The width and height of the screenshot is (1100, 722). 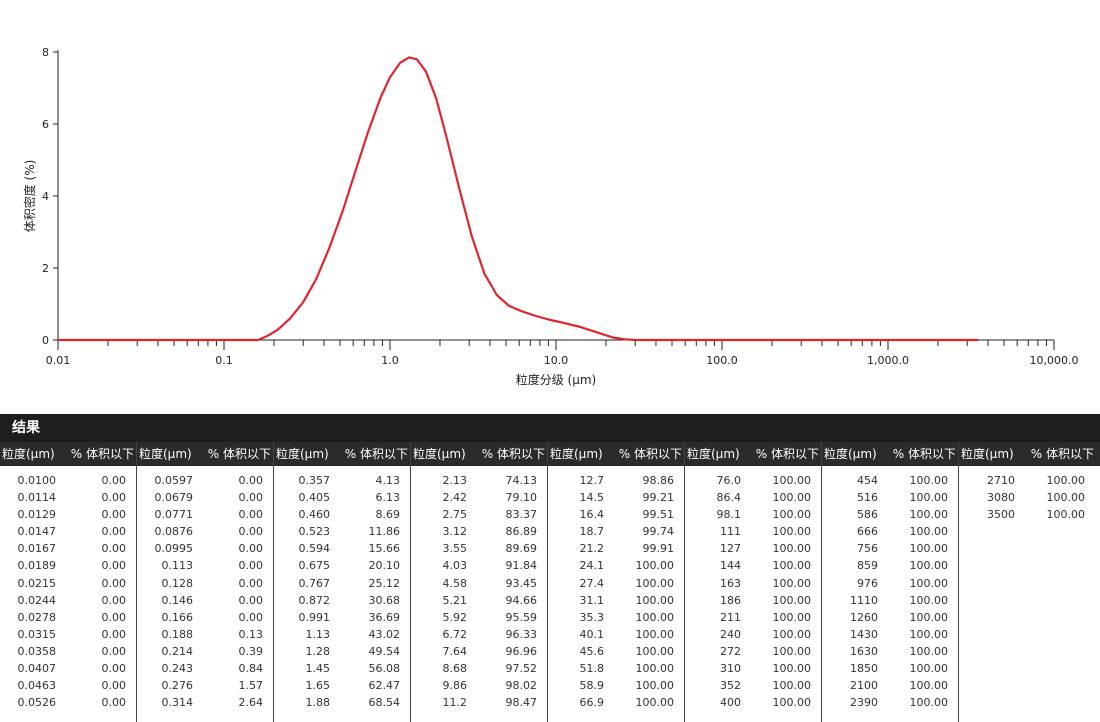 I want to click on volume-value: 20.10, so click(x=384, y=566).